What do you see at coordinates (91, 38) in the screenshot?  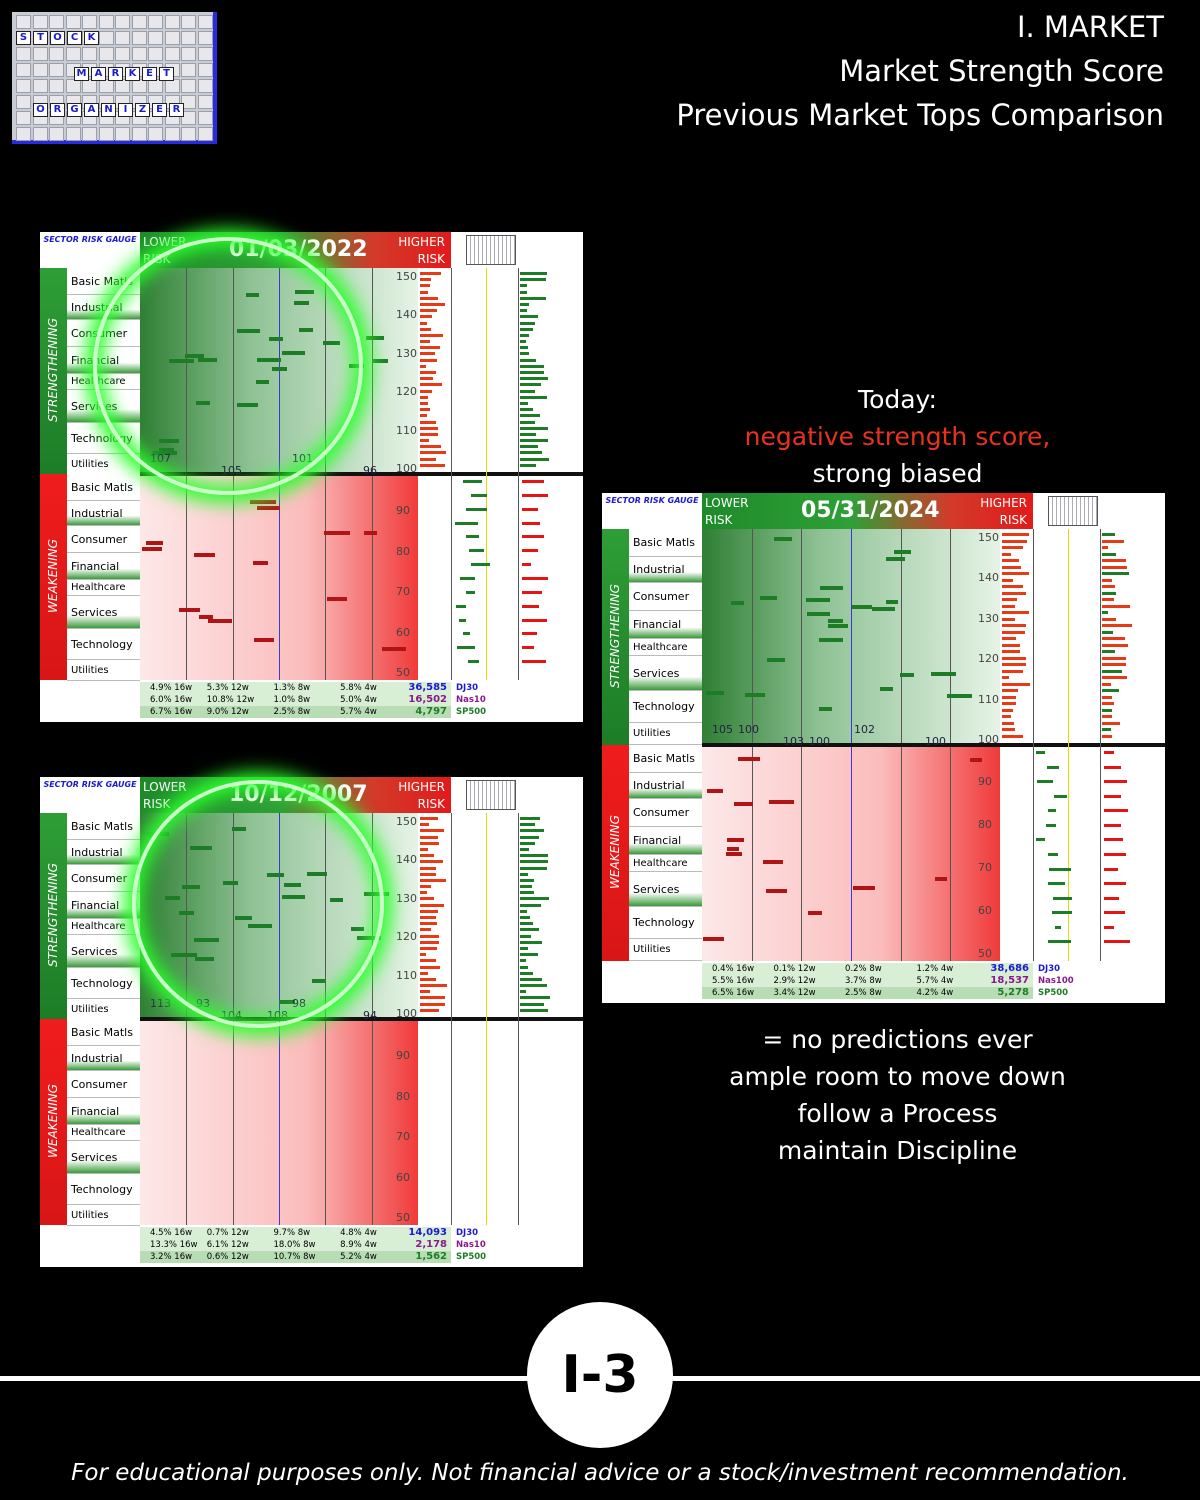 I see `logo-letter: K` at bounding box center [91, 38].